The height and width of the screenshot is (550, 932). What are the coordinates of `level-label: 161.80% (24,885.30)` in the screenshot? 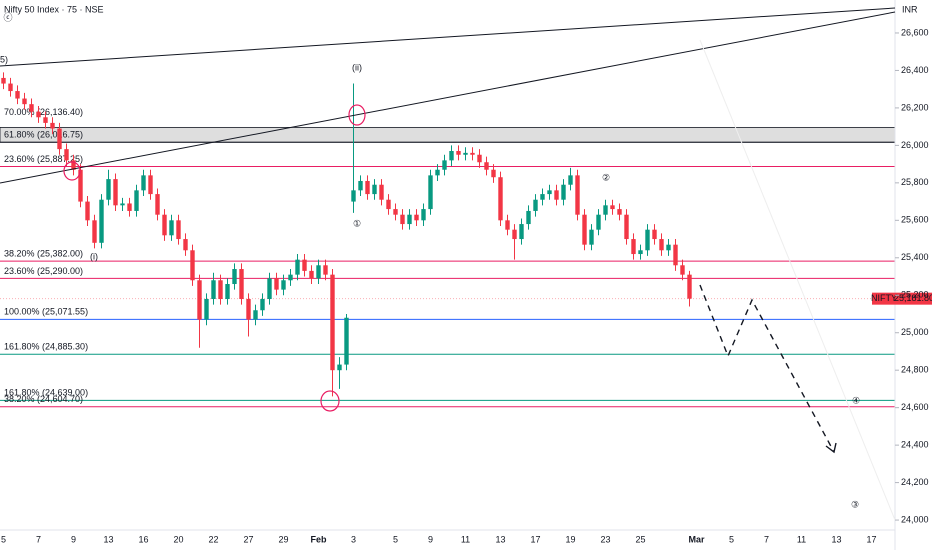 It's located at (46, 347).